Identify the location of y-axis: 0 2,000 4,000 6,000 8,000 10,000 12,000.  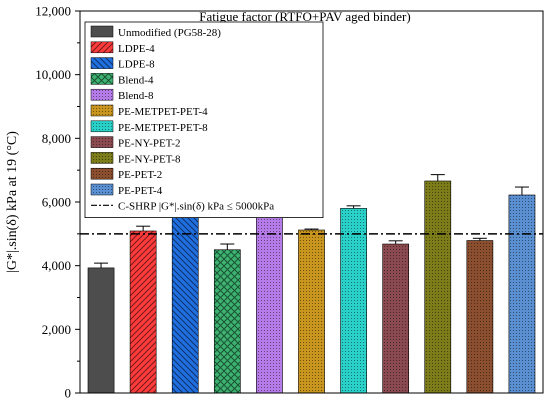
(57, 202).